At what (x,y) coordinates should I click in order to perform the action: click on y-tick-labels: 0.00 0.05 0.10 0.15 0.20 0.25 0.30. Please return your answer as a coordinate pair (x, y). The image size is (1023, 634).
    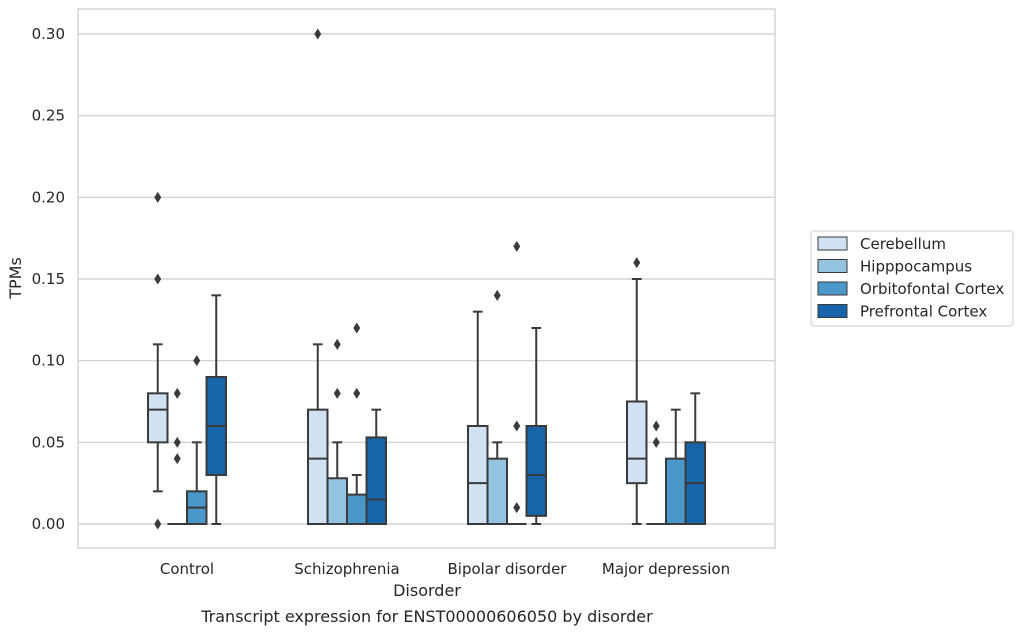
    Looking at the image, I should click on (48, 279).